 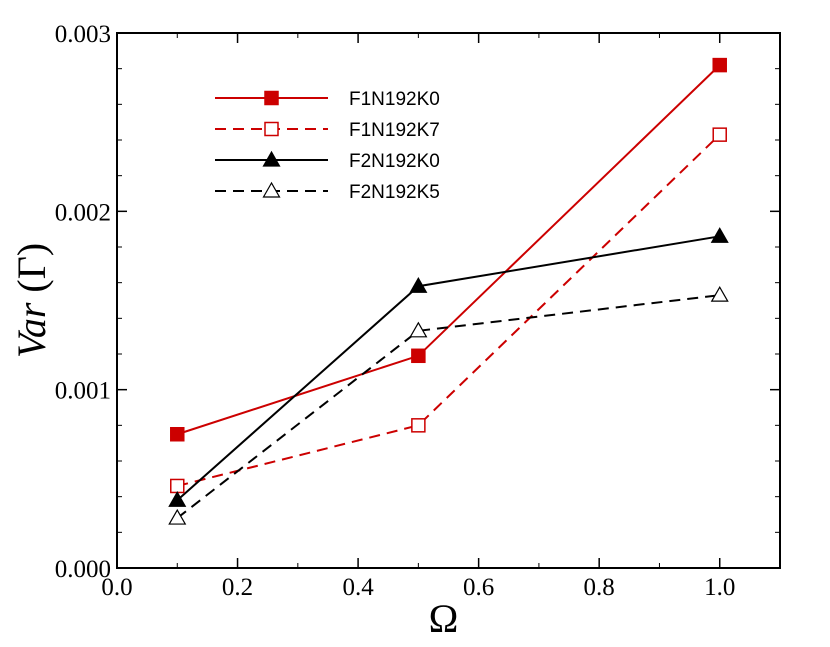 I want to click on x-tick-label: 0.0, so click(x=116, y=587).